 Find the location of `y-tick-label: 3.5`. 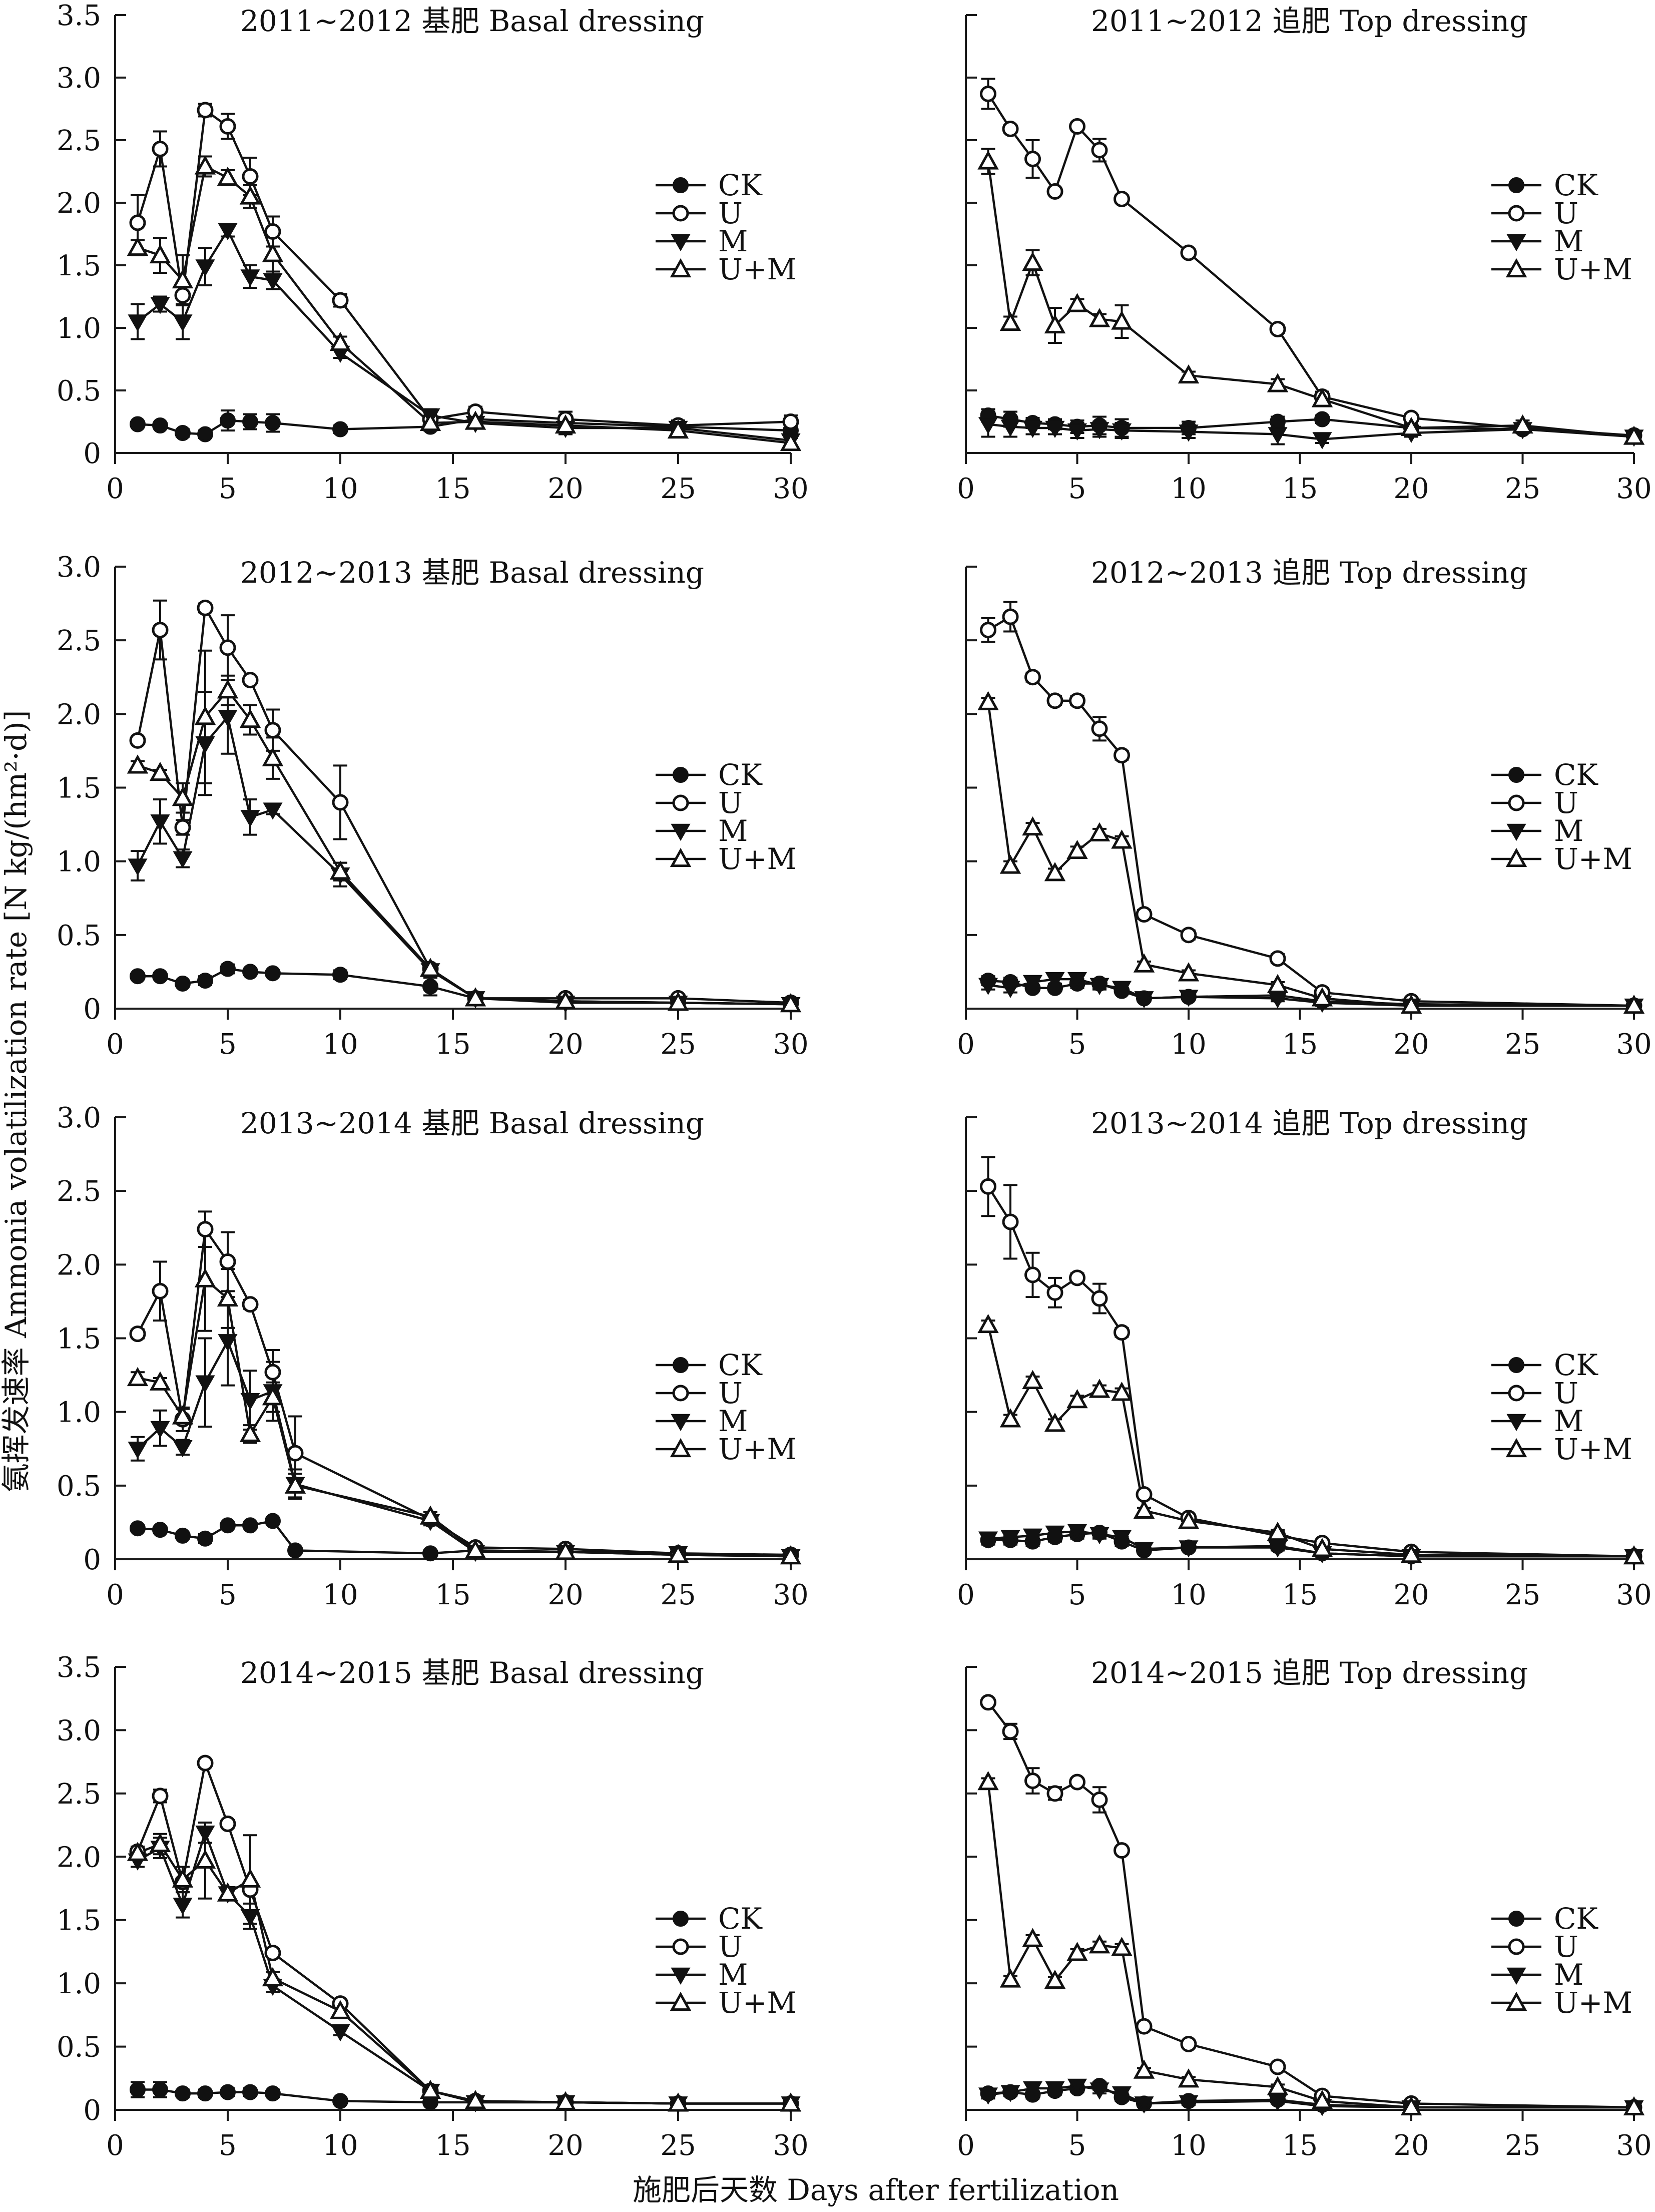

y-tick-label: 3.5 is located at coordinates (79, 1667).